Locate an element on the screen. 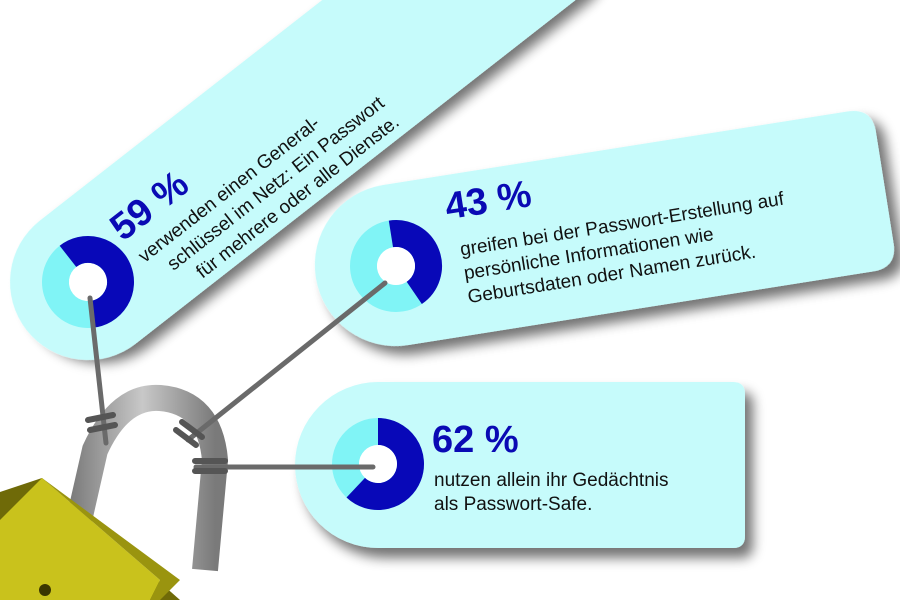 The image size is (900, 600). tag-strings is located at coordinates (236, 377).